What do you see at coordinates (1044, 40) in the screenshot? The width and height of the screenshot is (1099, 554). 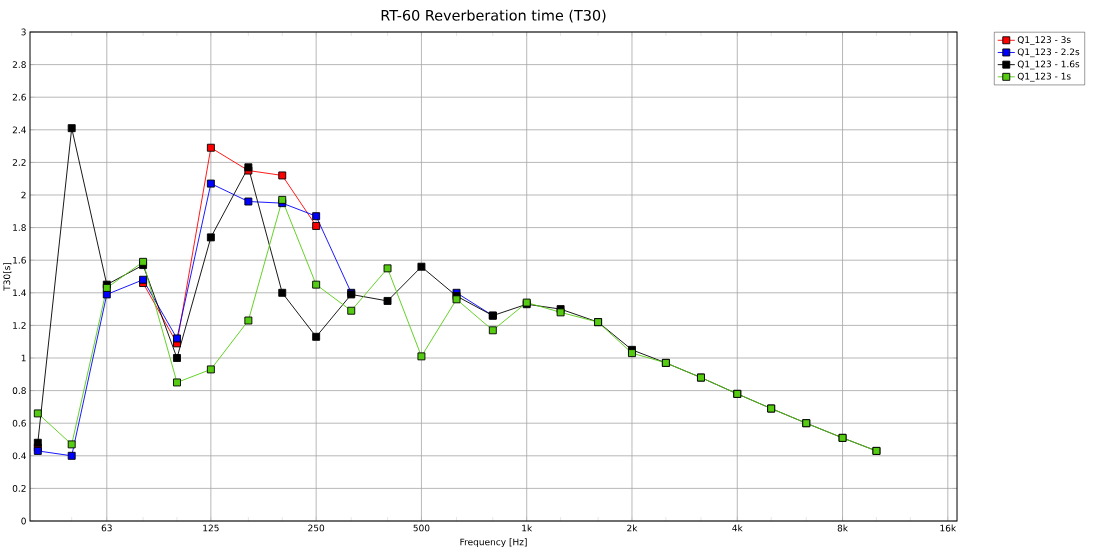 I see `legend-label: Q1_123 - 3s` at bounding box center [1044, 40].